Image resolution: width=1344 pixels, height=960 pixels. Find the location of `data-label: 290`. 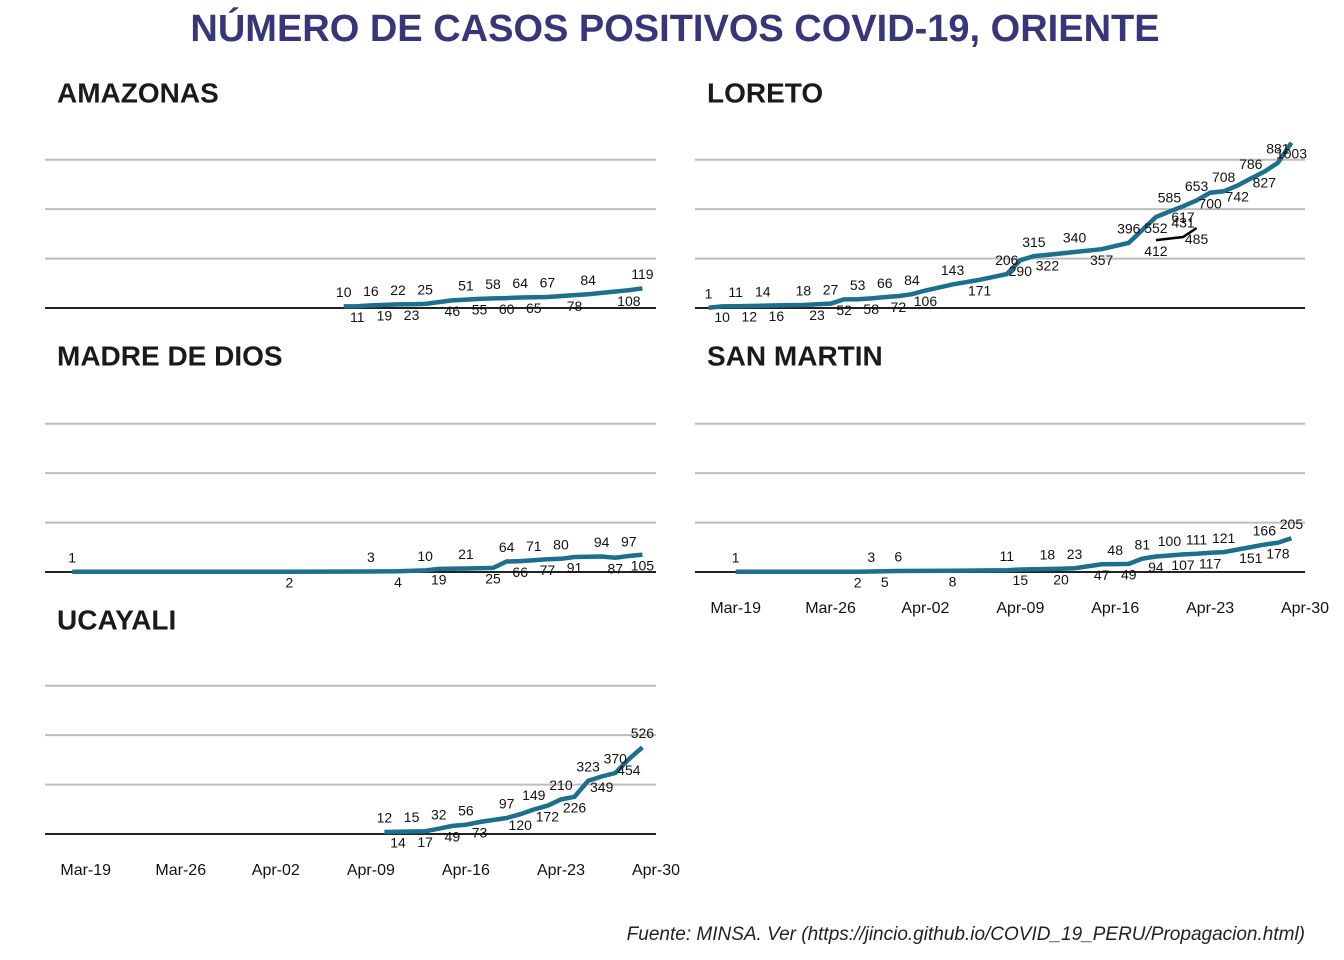

data-label: 290 is located at coordinates (1021, 271).